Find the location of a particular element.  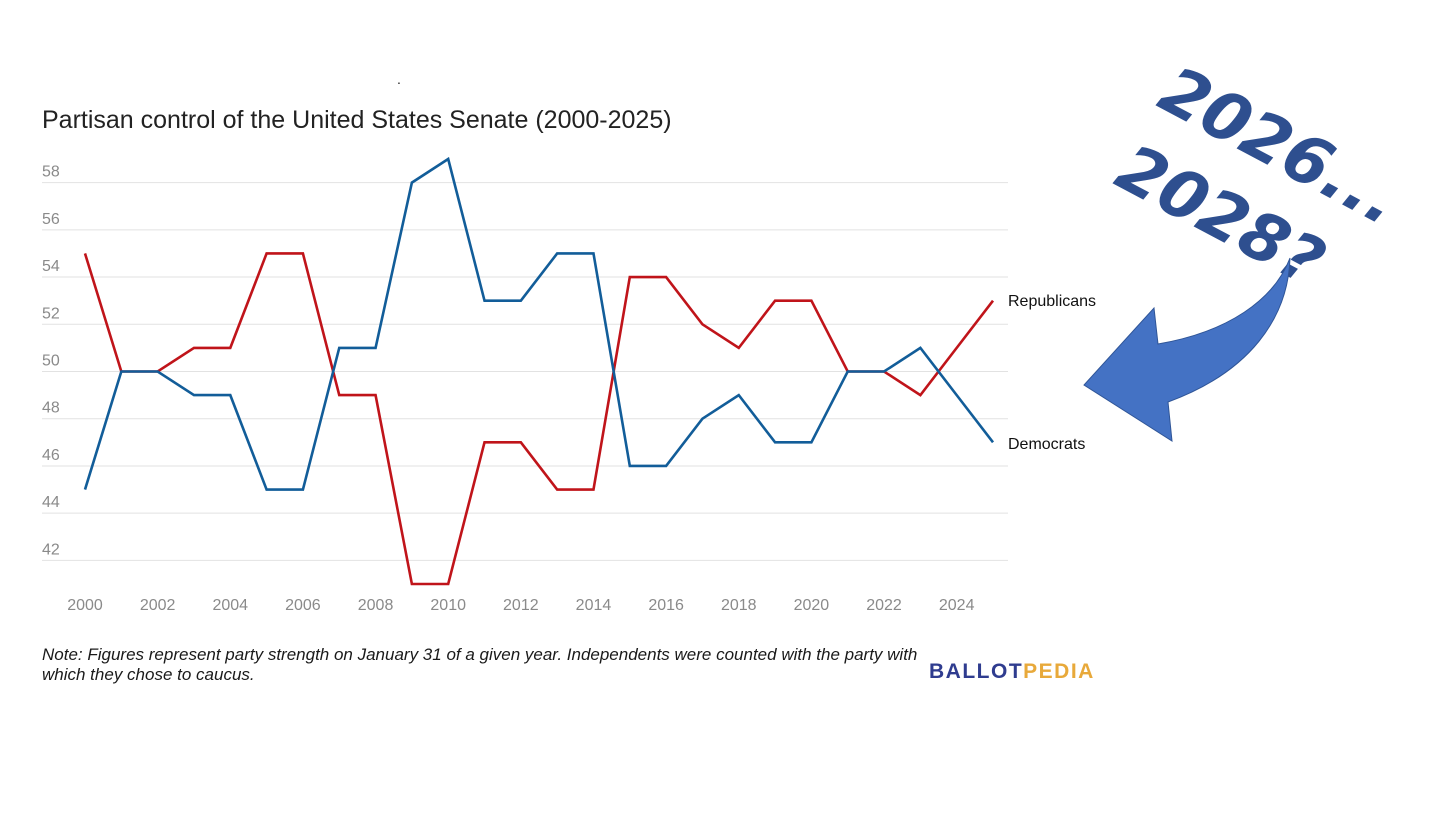

x-tick-label: 2022 is located at coordinates (884, 605).